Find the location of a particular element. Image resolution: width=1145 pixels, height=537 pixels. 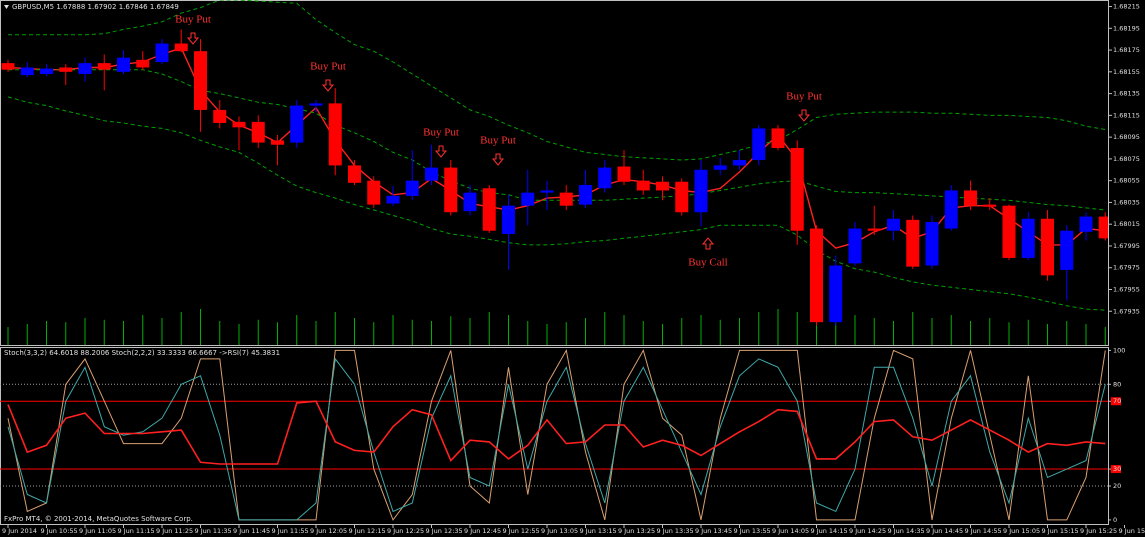

x-tick-label: 9 Jun 13:15 is located at coordinates (598, 531).